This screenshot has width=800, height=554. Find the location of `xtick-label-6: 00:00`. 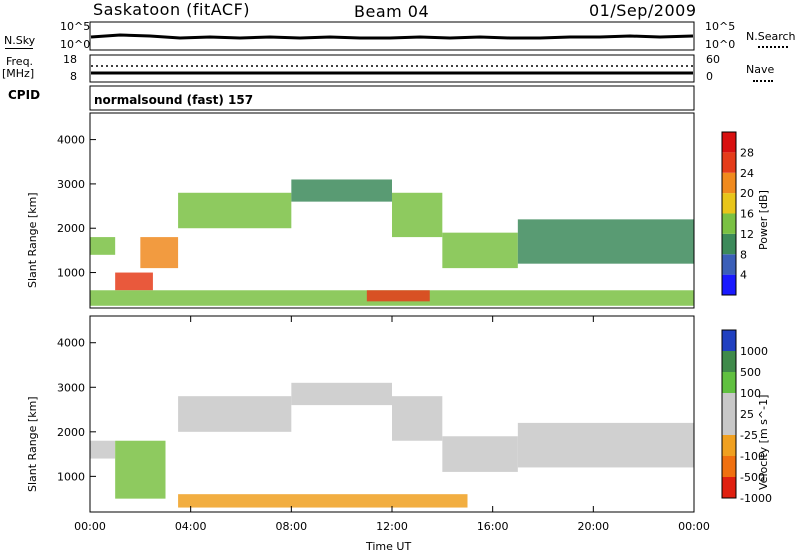

xtick-label-6: 00:00 is located at coordinates (694, 526).